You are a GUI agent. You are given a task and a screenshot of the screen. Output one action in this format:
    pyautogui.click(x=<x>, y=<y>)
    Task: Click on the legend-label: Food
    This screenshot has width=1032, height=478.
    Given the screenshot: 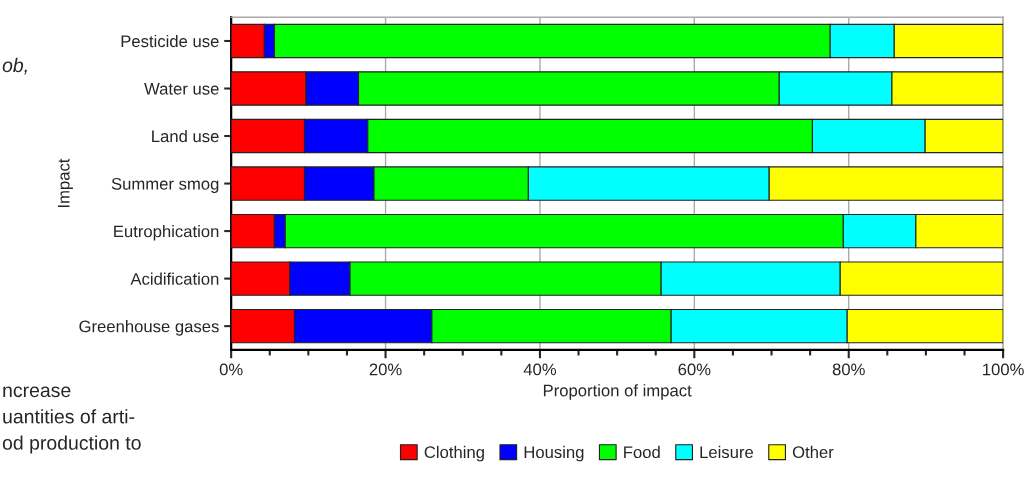 What is the action you would take?
    pyautogui.click(x=642, y=452)
    